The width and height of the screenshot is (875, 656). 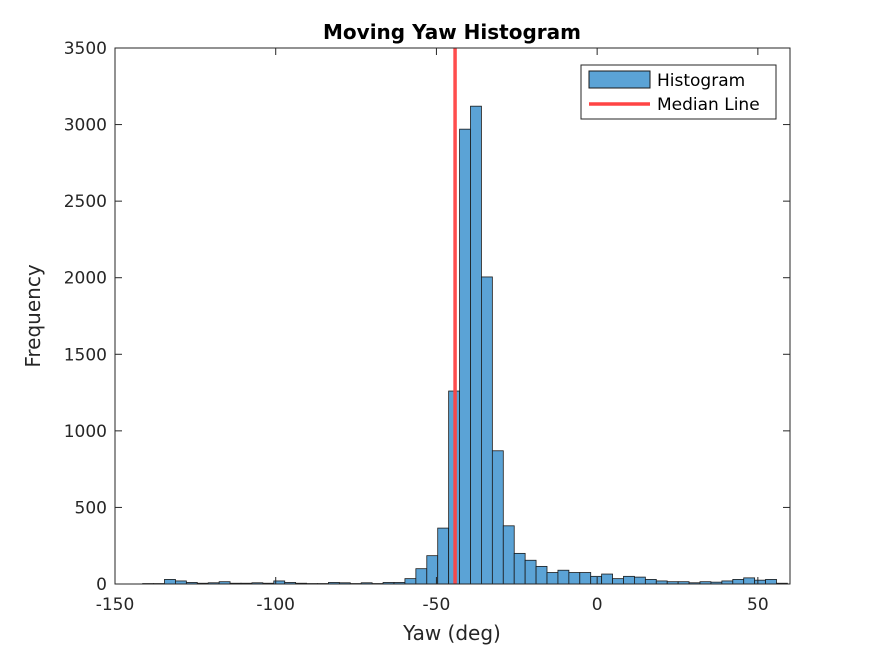 What do you see at coordinates (619, 79) in the screenshot?
I see `legend-histogram-swatch` at bounding box center [619, 79].